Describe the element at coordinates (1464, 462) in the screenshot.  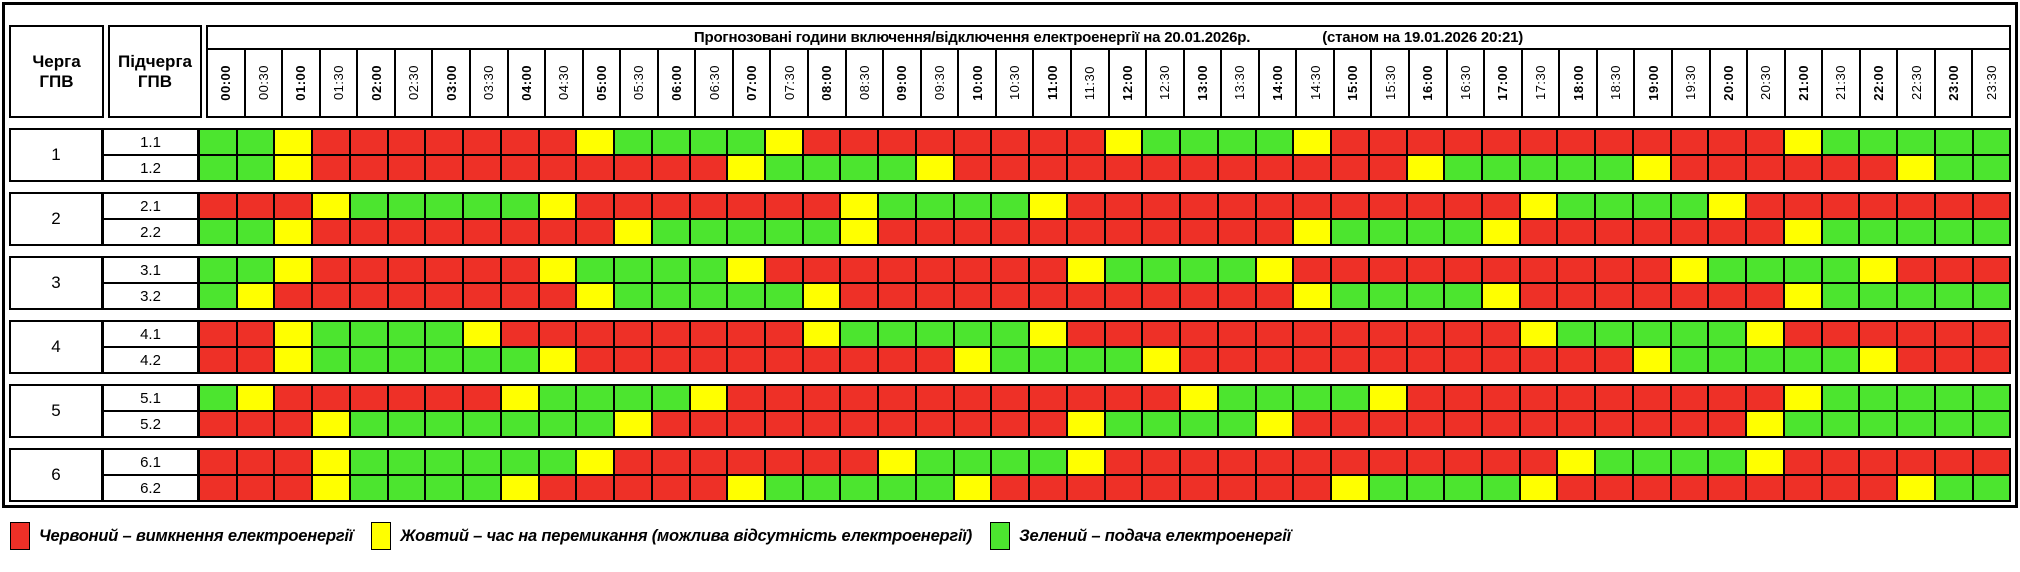
I see `slot-16:30-off` at that location.